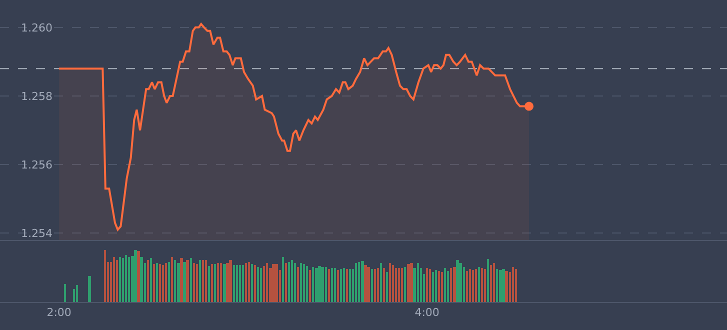  Describe the element at coordinates (36, 165) in the screenshot. I see `y-tick-label: 1.256` at that location.